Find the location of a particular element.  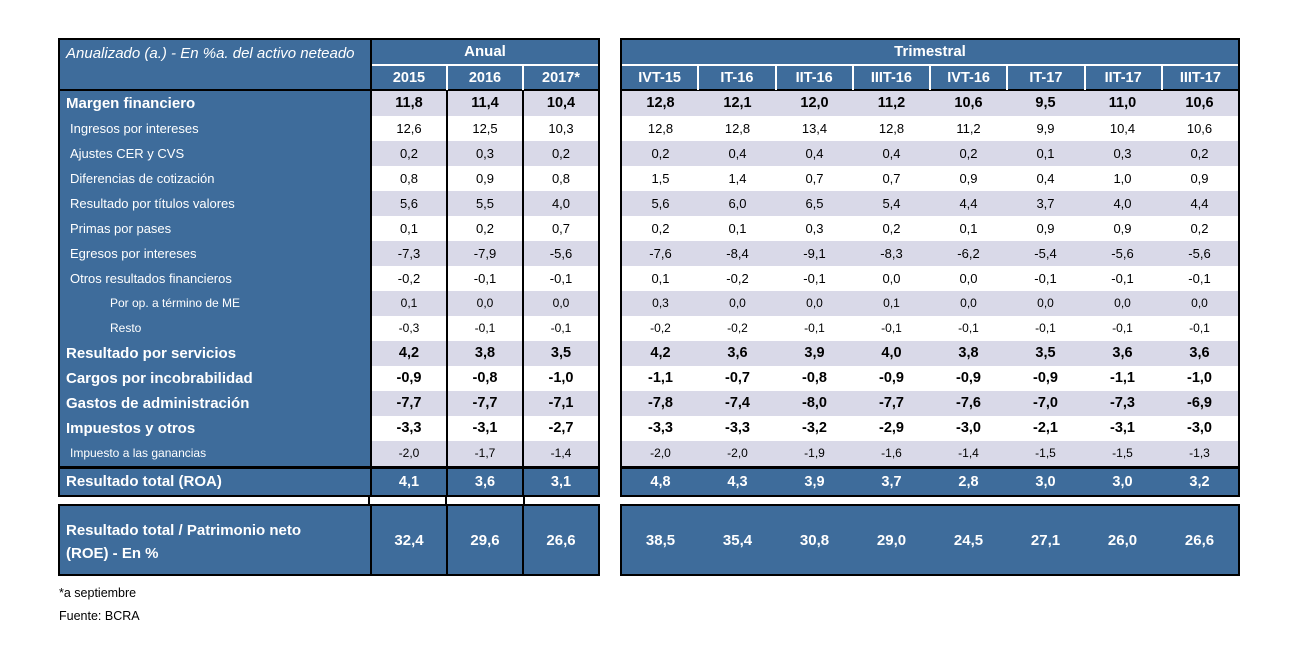

value-cell: -3,0 is located at coordinates (968, 428).